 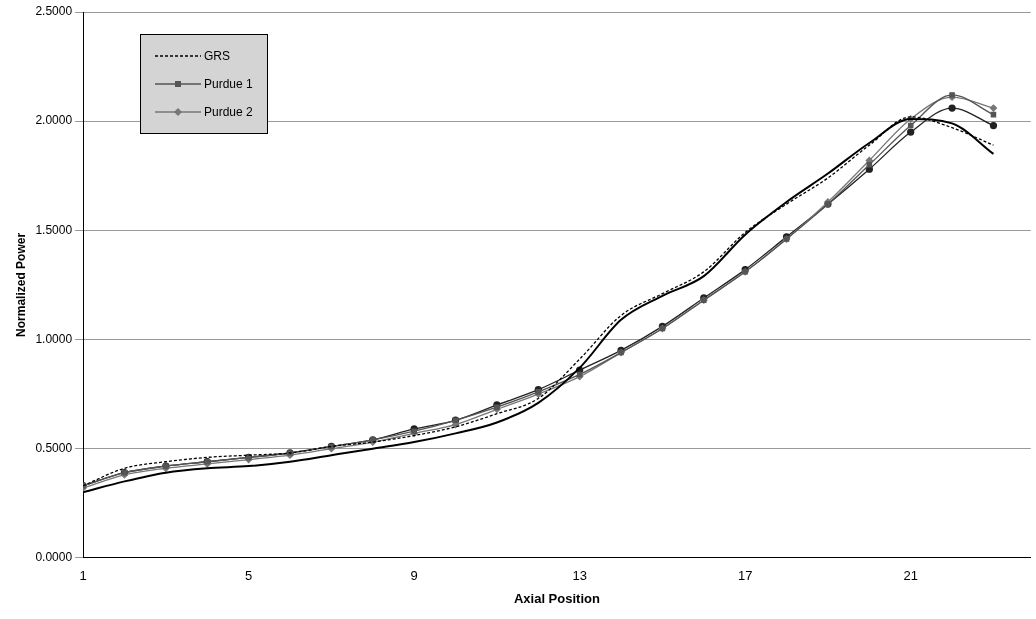 What do you see at coordinates (556, 598) in the screenshot?
I see `x-axis-title: Axial Position` at bounding box center [556, 598].